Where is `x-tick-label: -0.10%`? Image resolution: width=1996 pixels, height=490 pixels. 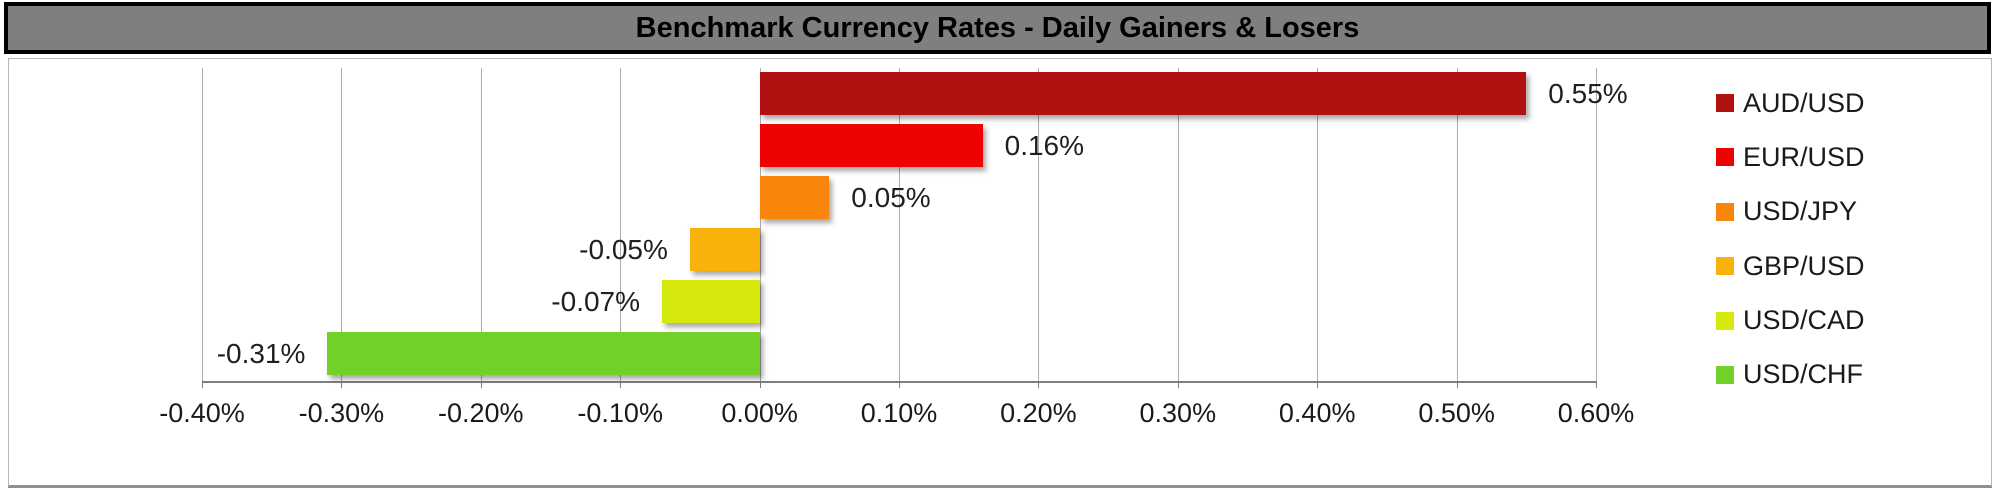 x-tick-label: -0.10% is located at coordinates (620, 413).